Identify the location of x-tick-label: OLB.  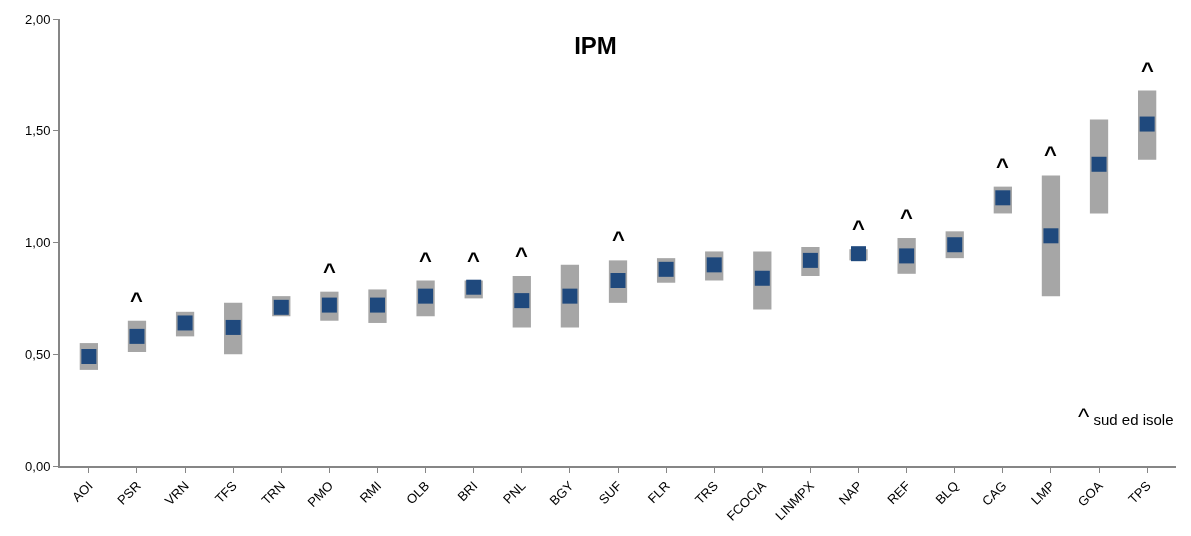
(418, 493).